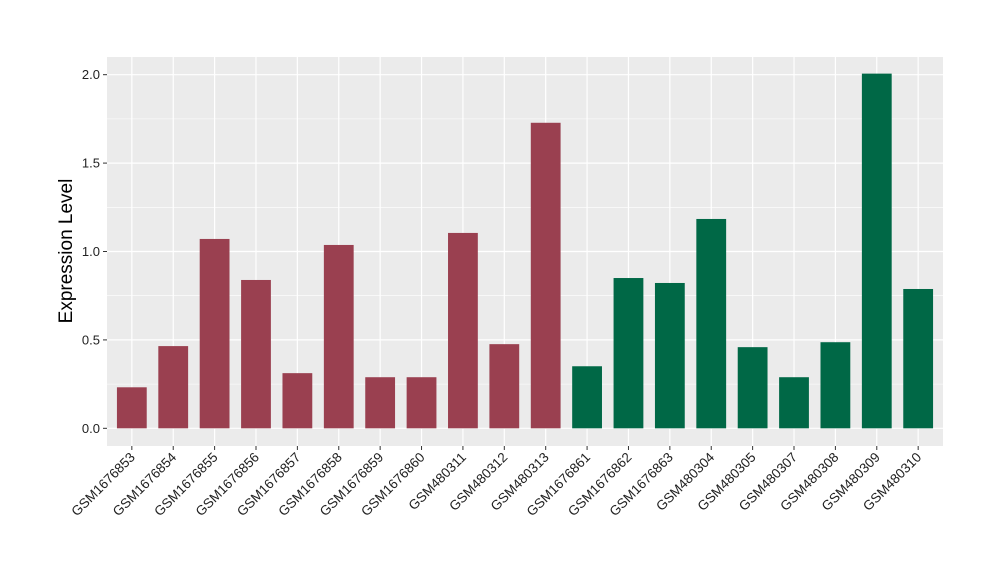 The height and width of the screenshot is (585, 1000). What do you see at coordinates (711, 323) in the screenshot?
I see `bar-GSM480304` at bounding box center [711, 323].